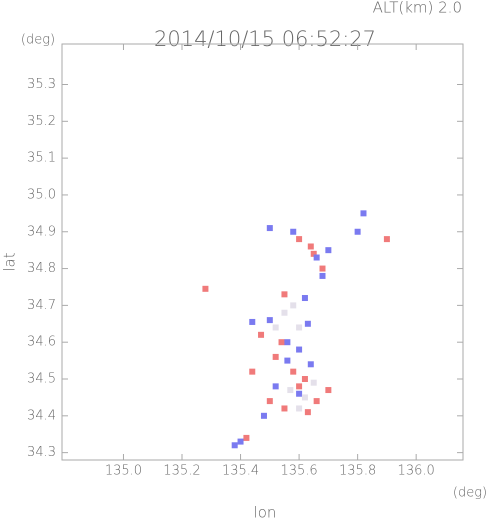 The image size is (491, 521). I want to click on y-tick-label: 34.5, so click(41, 379).